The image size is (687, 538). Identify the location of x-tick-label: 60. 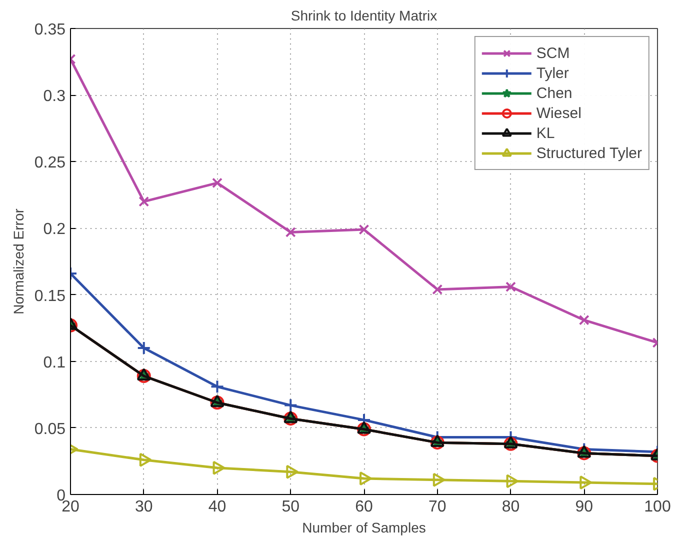
(364, 507).